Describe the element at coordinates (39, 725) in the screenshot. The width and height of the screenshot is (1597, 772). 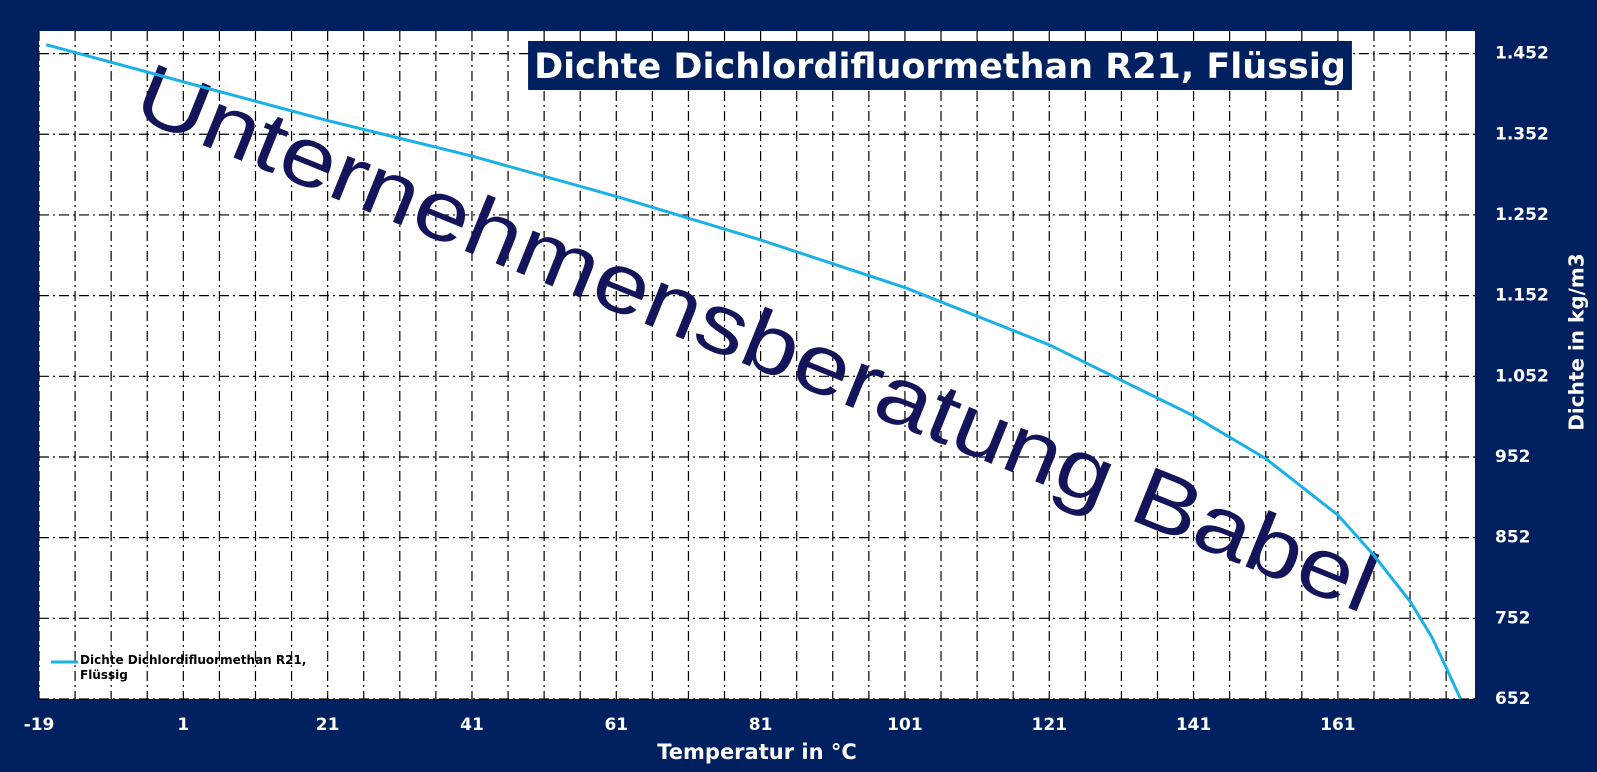
I see `x-tick-label: -19` at that location.